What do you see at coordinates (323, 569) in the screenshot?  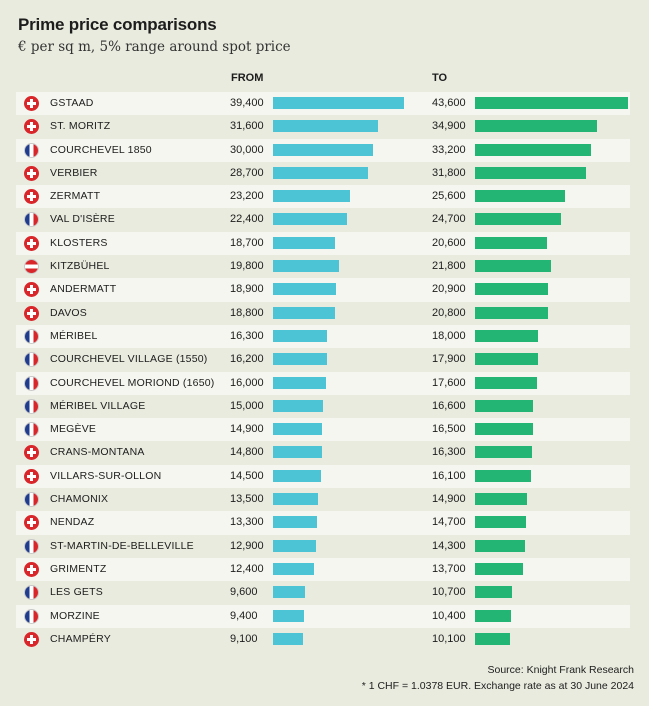 I see `resort-row: GRIMENTZ 12,400 13,700` at bounding box center [323, 569].